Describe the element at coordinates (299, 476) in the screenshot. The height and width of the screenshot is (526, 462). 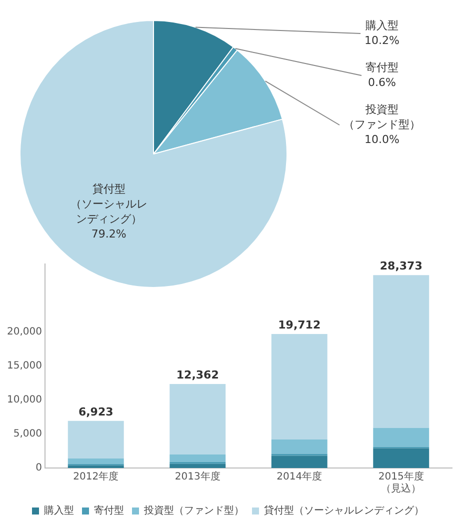
I see `x-tick-label: 2014年度` at that location.